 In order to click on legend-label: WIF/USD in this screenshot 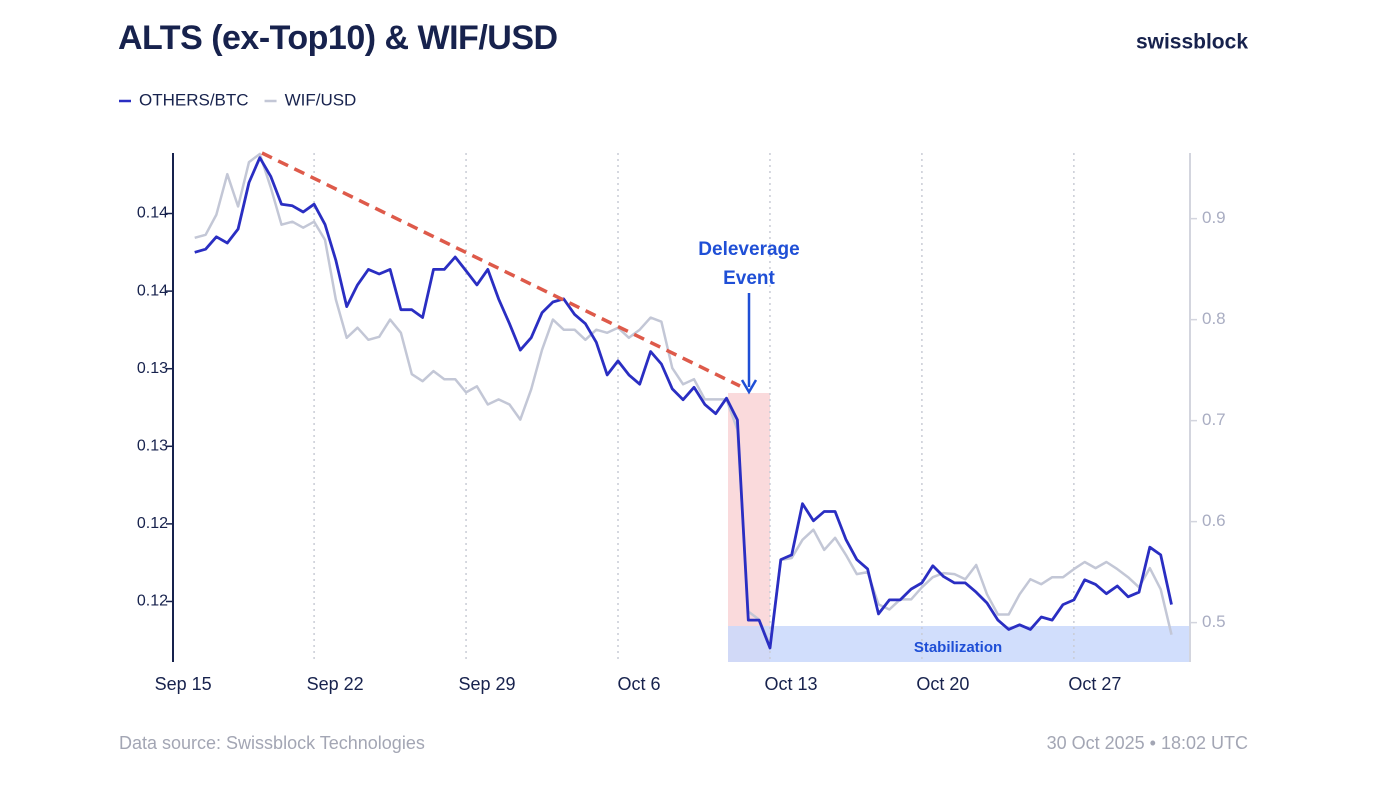, I will do `click(321, 99)`.